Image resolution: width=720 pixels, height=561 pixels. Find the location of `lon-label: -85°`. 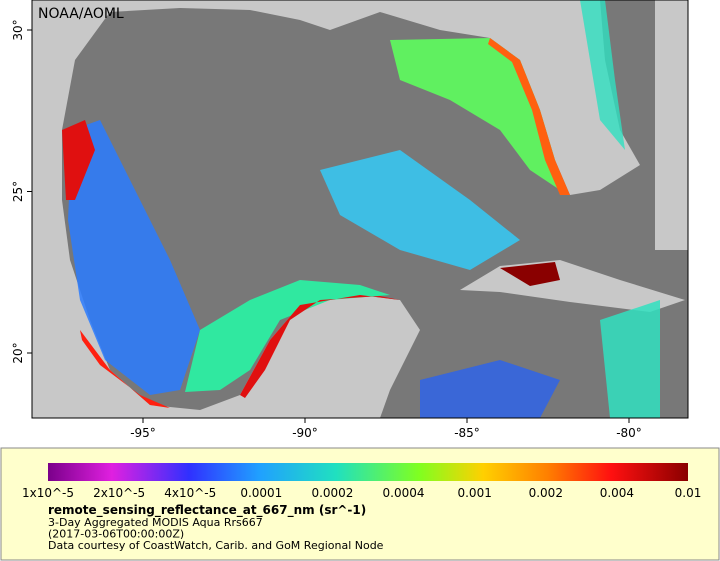

lon-label: -85° is located at coordinates (467, 433).